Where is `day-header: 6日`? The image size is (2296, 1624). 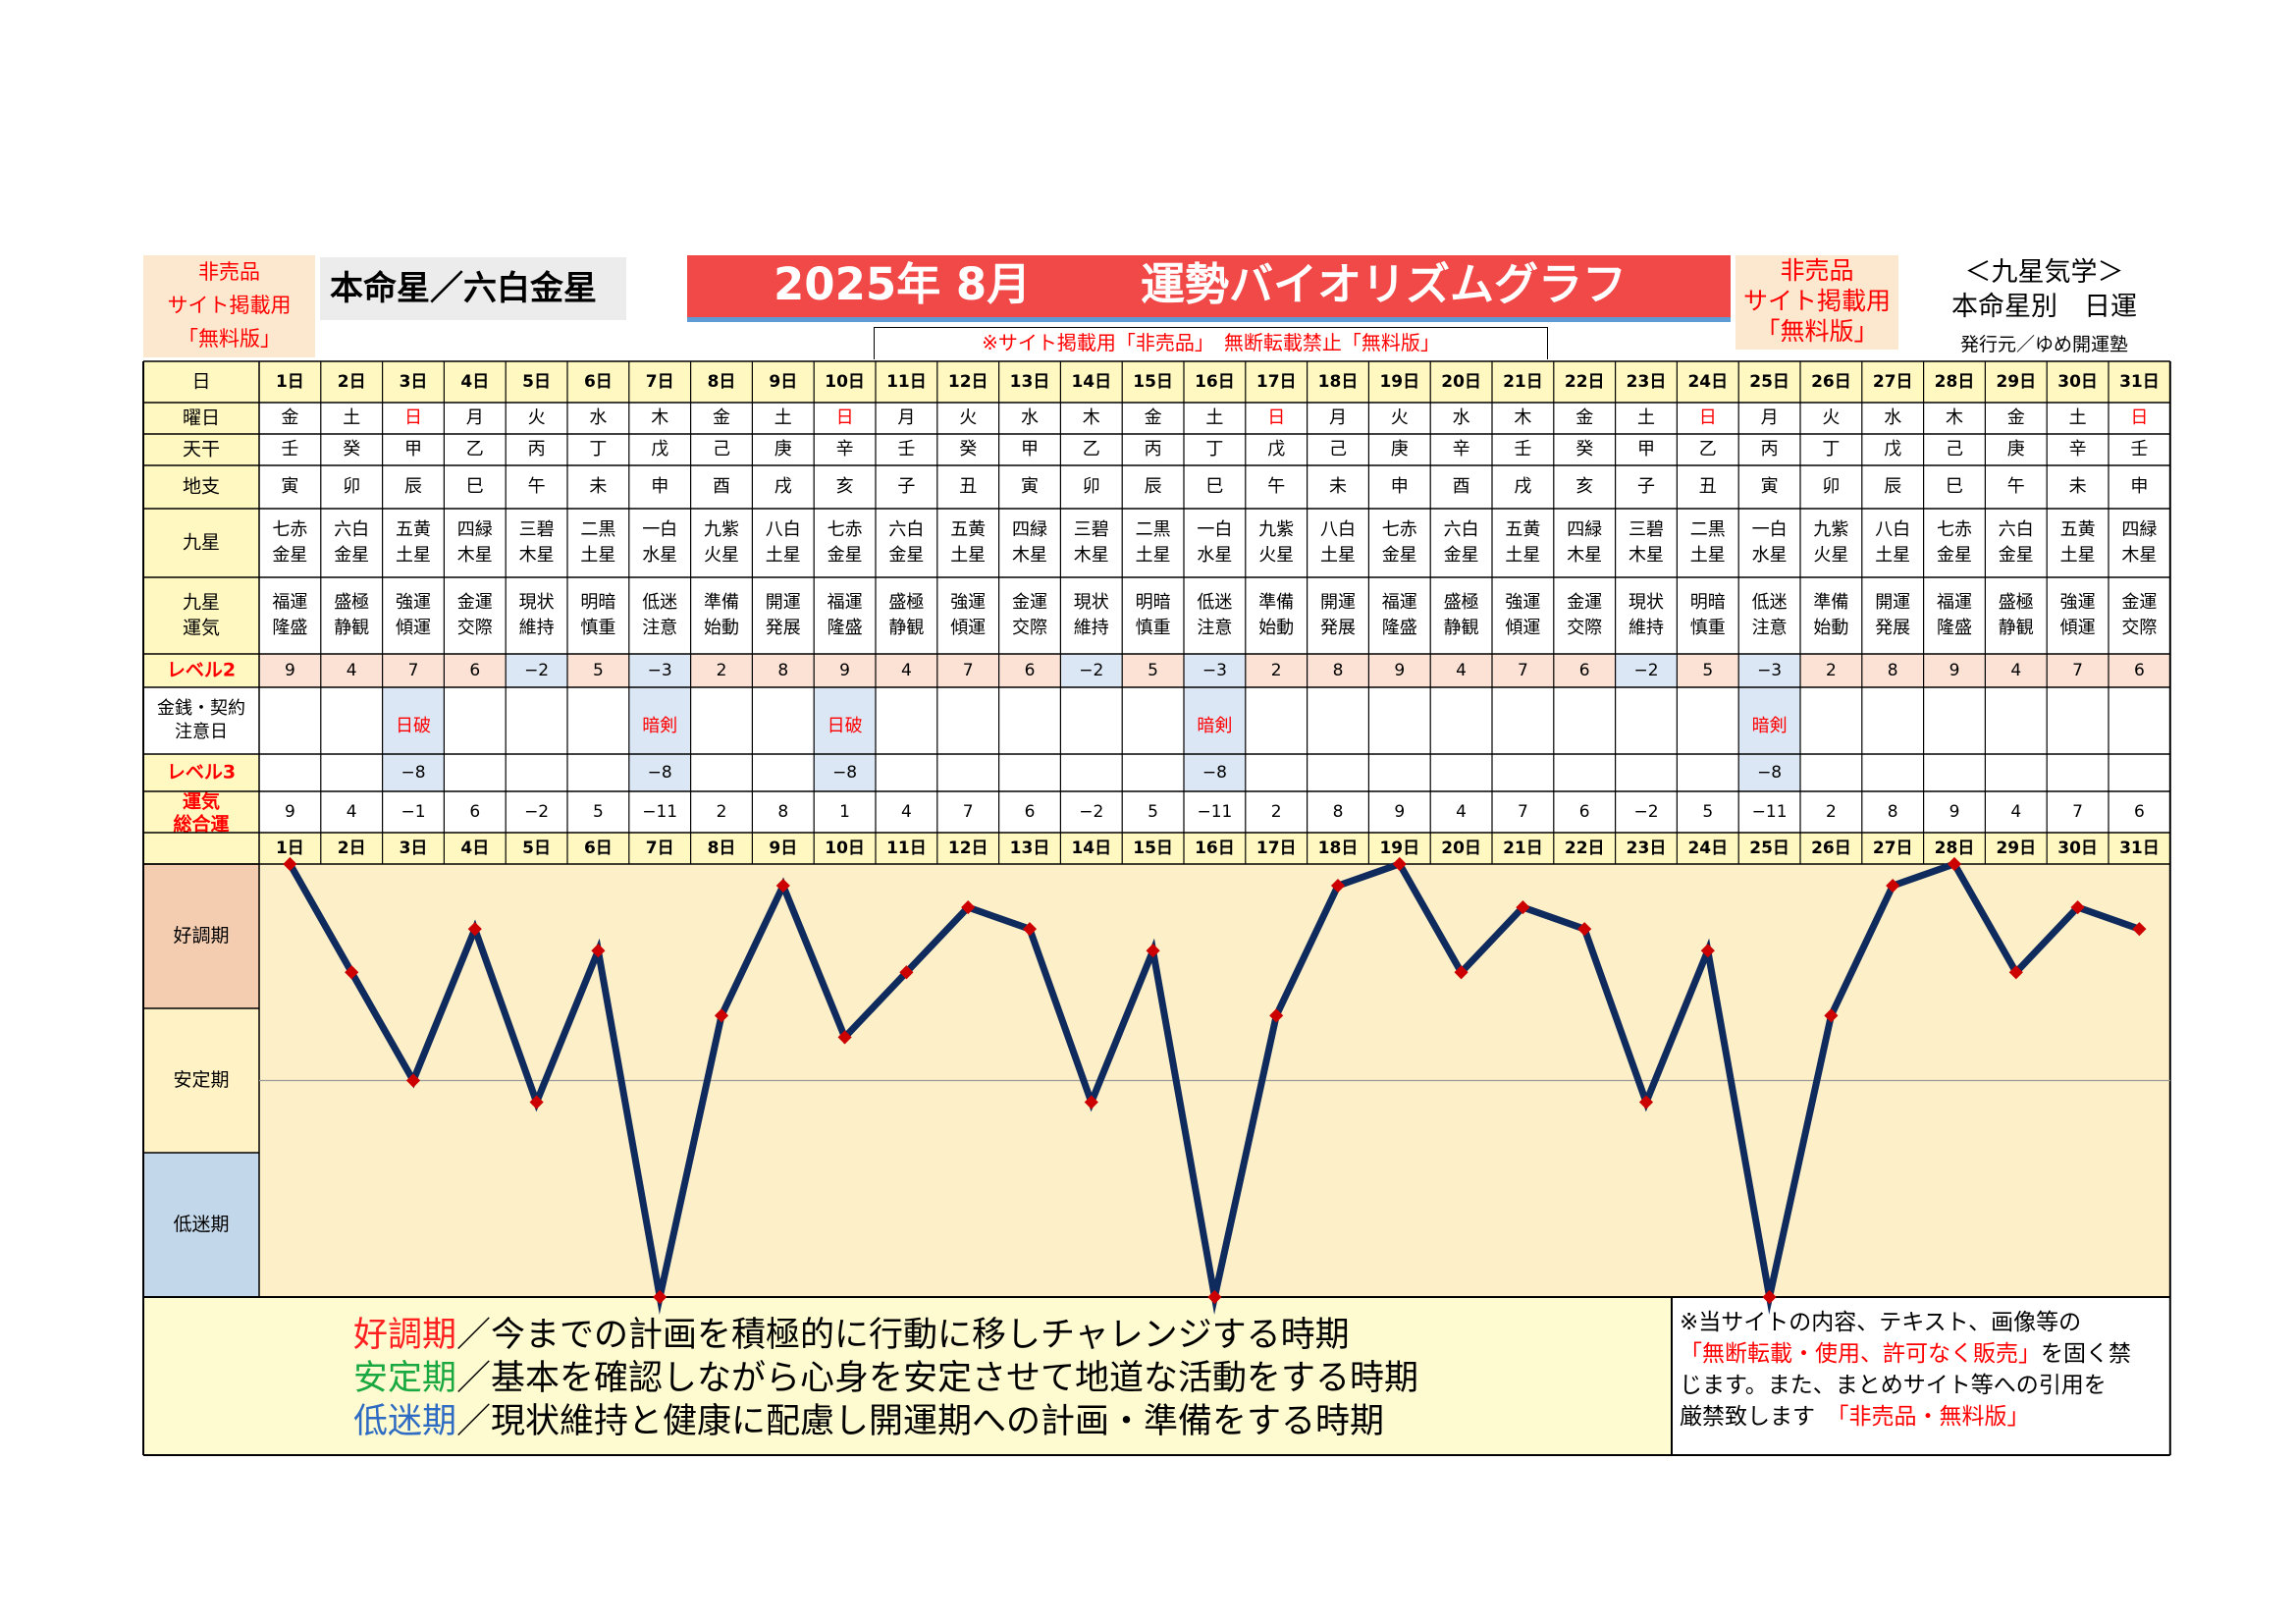
day-header: 6日 is located at coordinates (599, 382).